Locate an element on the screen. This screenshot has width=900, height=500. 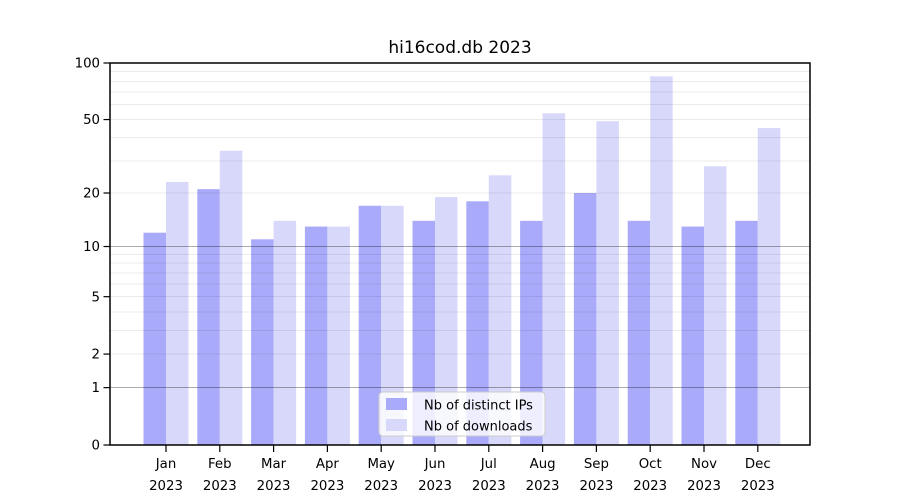
legend-label-downloads: Nb of downloads is located at coordinates (478, 427).